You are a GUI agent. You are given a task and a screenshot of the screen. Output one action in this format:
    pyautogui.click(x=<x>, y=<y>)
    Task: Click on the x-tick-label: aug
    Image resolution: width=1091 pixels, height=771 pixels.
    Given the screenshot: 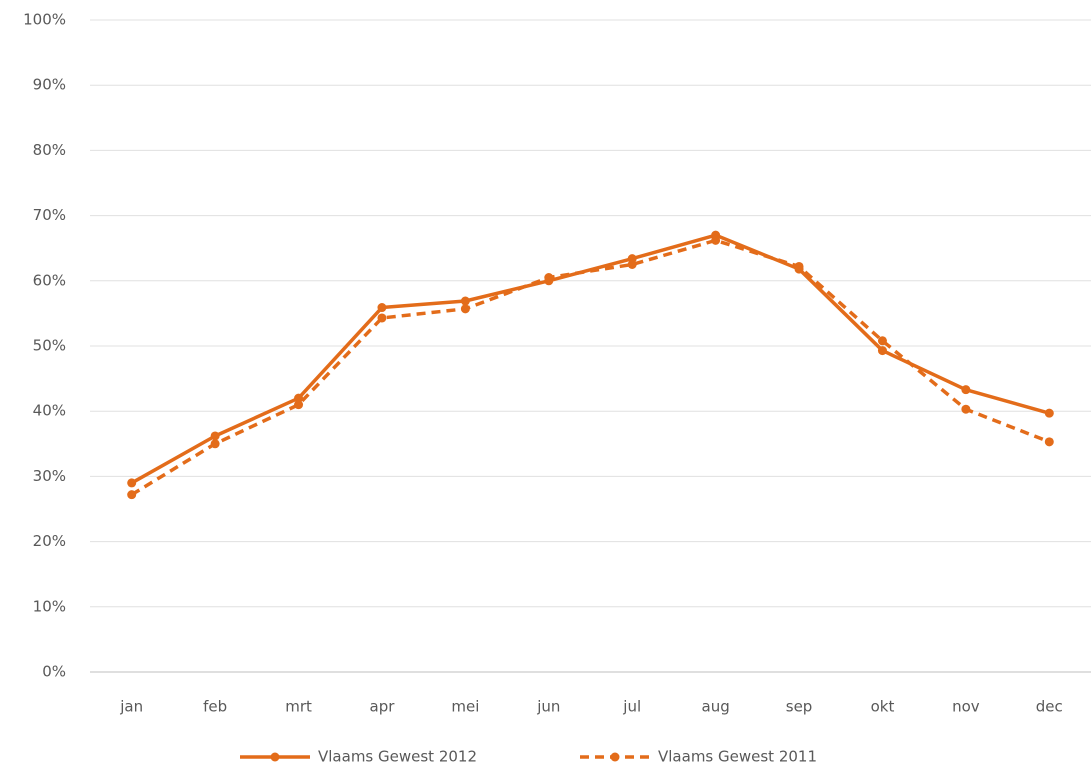 What is the action you would take?
    pyautogui.click(x=716, y=707)
    